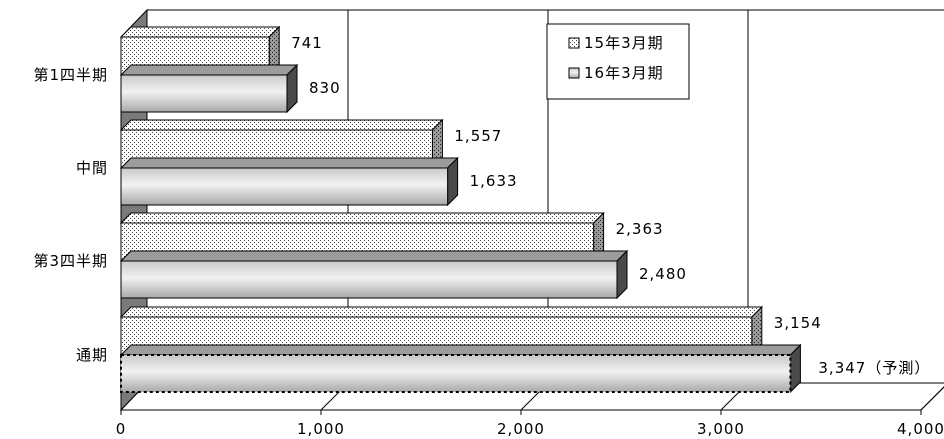 The width and height of the screenshot is (944, 439). I want to click on value-label: 3,154, so click(798, 323).